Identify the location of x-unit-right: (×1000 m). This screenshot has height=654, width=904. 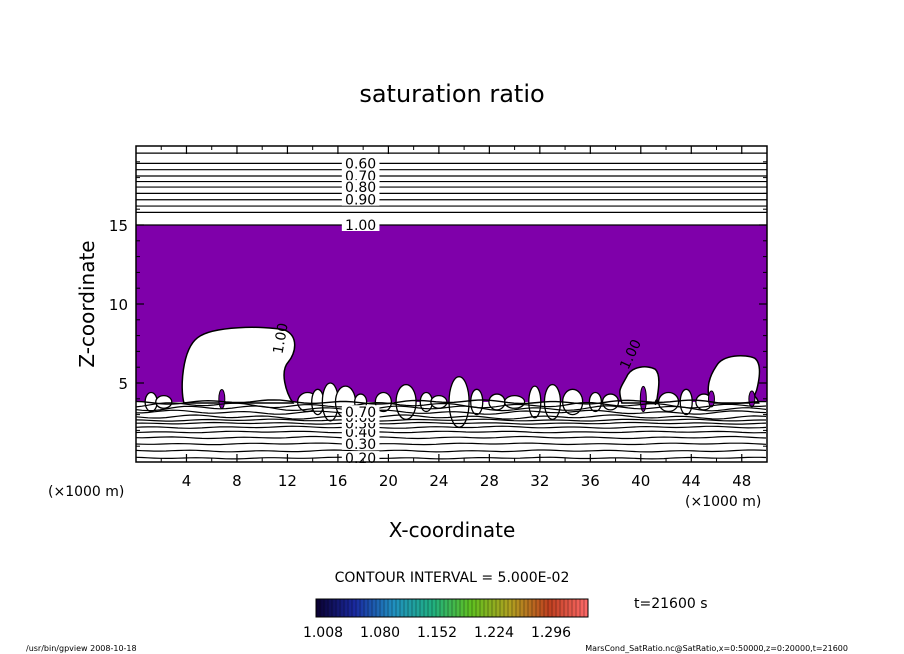
(723, 502).